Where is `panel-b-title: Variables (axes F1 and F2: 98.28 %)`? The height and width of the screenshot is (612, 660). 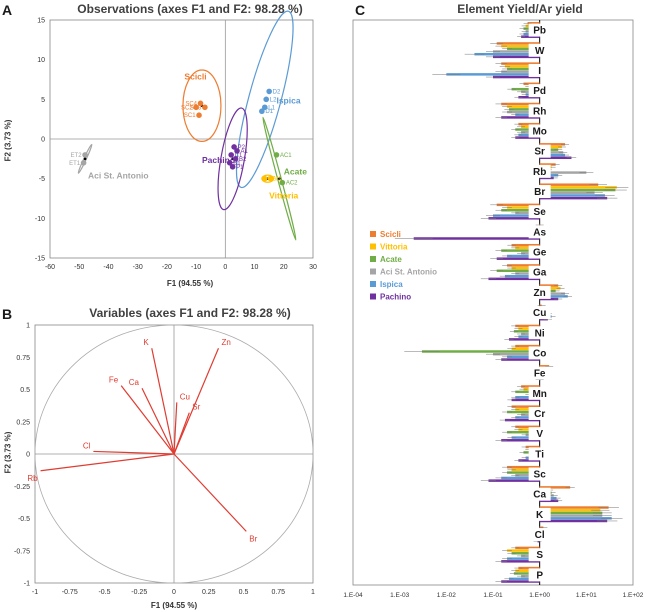 panel-b-title: Variables (axes F1 and F2: 98.28 %) is located at coordinates (190, 313).